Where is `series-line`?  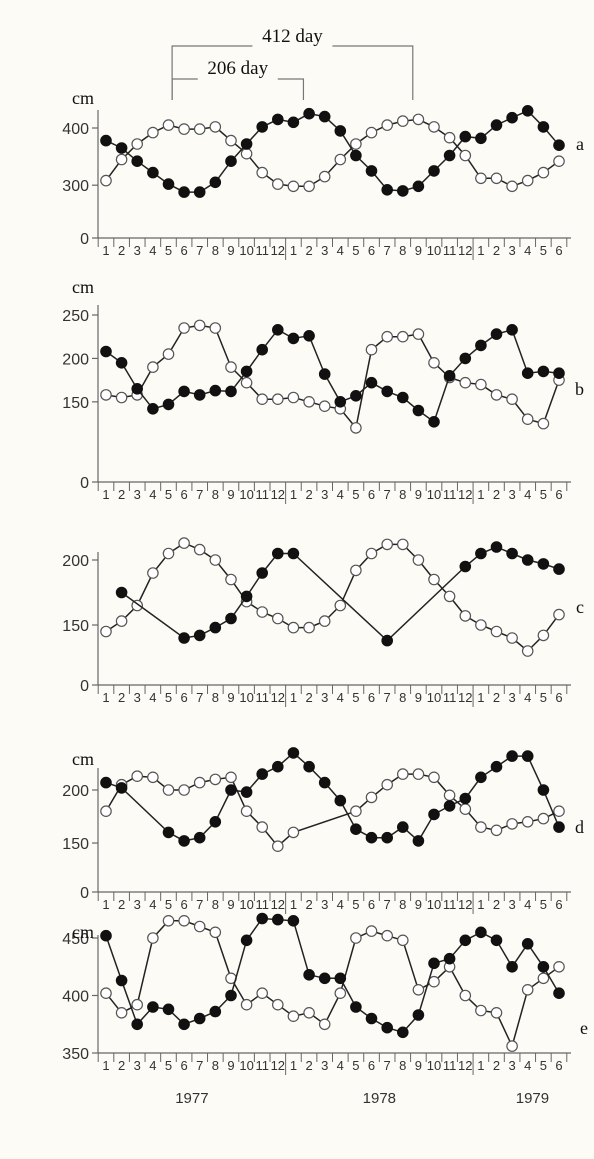 series-line is located at coordinates (332, 597).